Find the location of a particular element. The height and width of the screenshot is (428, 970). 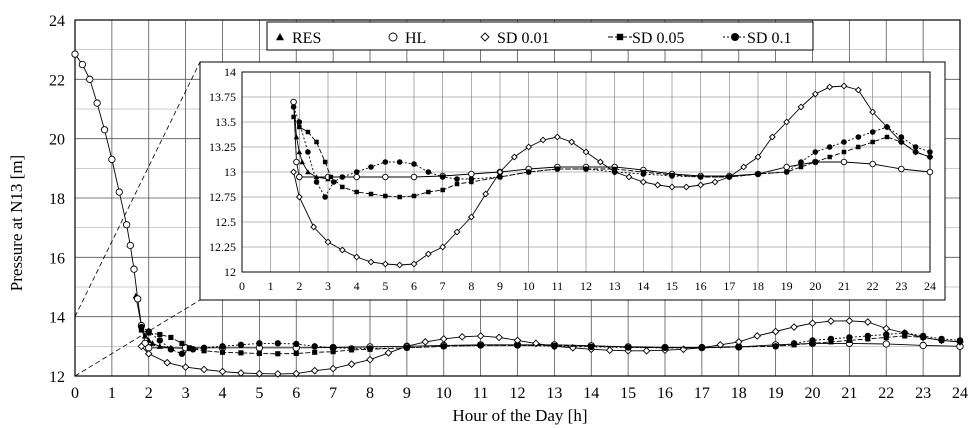

x-tick-label: 1 is located at coordinates (112, 393).